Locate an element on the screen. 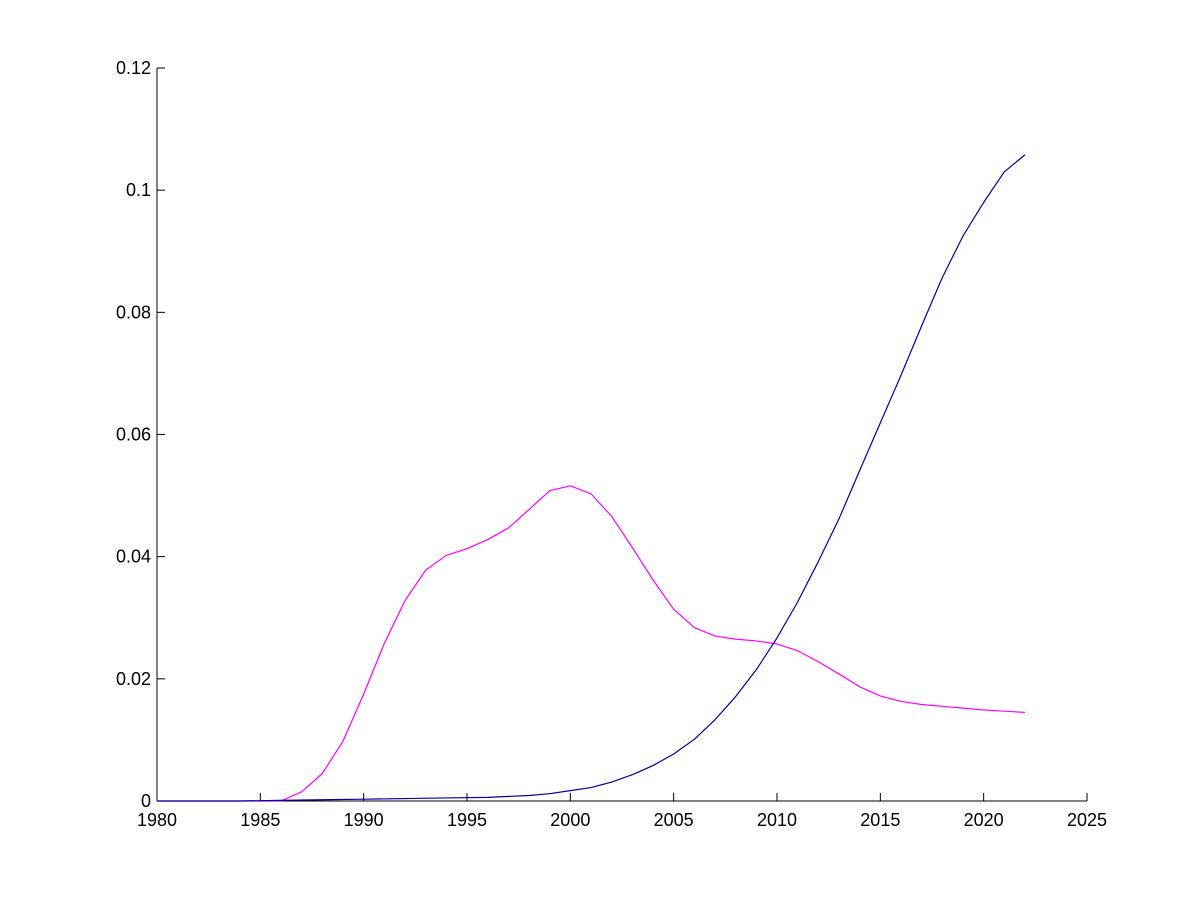 The height and width of the screenshot is (900, 1200). x-tick-label: 1980 is located at coordinates (157, 820).